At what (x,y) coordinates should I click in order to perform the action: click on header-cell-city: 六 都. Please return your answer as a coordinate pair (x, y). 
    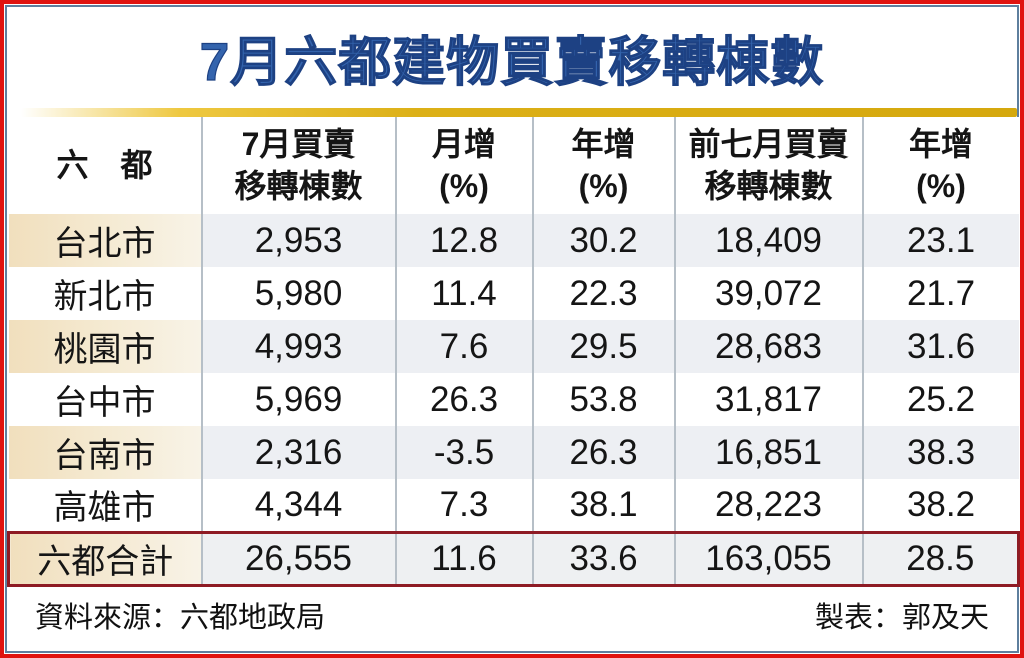
    Looking at the image, I should click on (105, 165).